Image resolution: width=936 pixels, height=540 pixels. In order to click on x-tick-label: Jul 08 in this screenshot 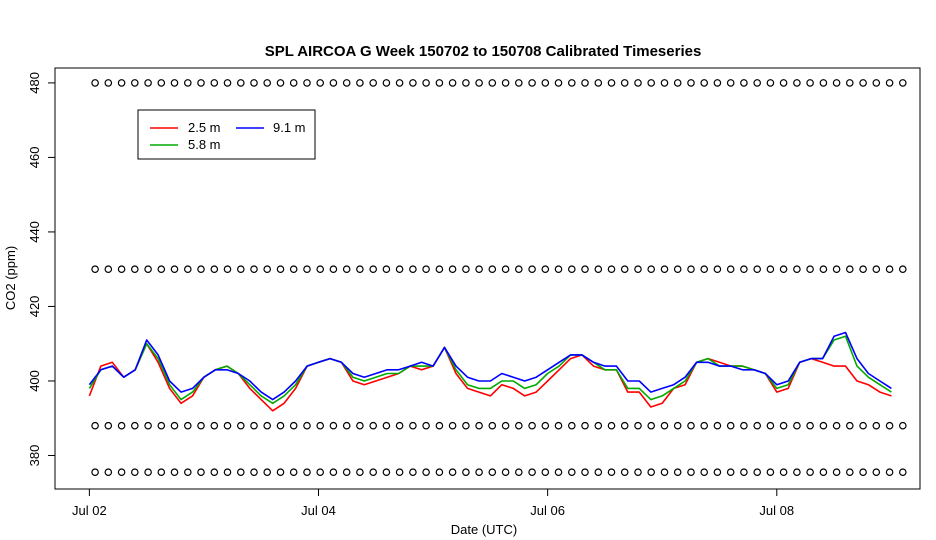, I will do `click(776, 510)`.